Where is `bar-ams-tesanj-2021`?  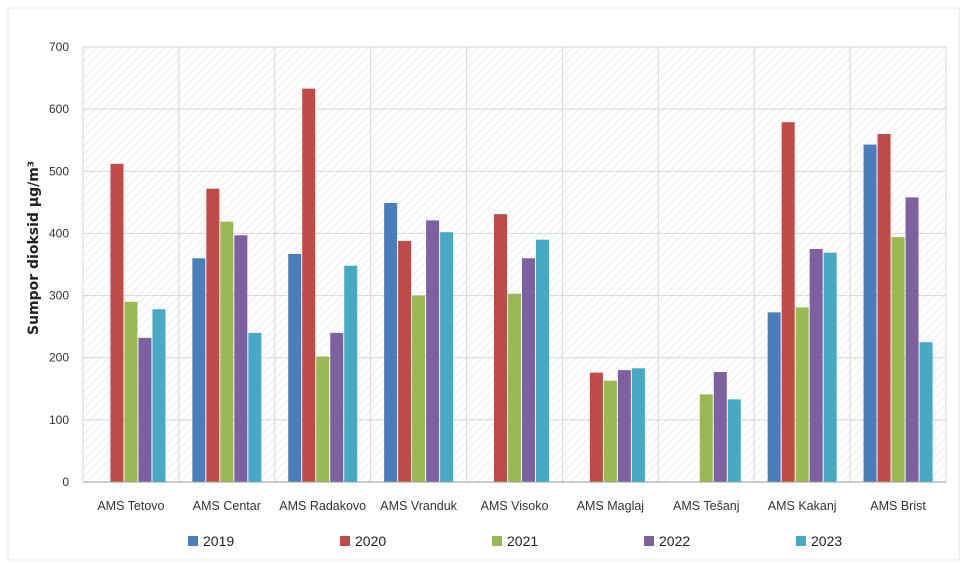
bar-ams-tesanj-2021 is located at coordinates (706, 438).